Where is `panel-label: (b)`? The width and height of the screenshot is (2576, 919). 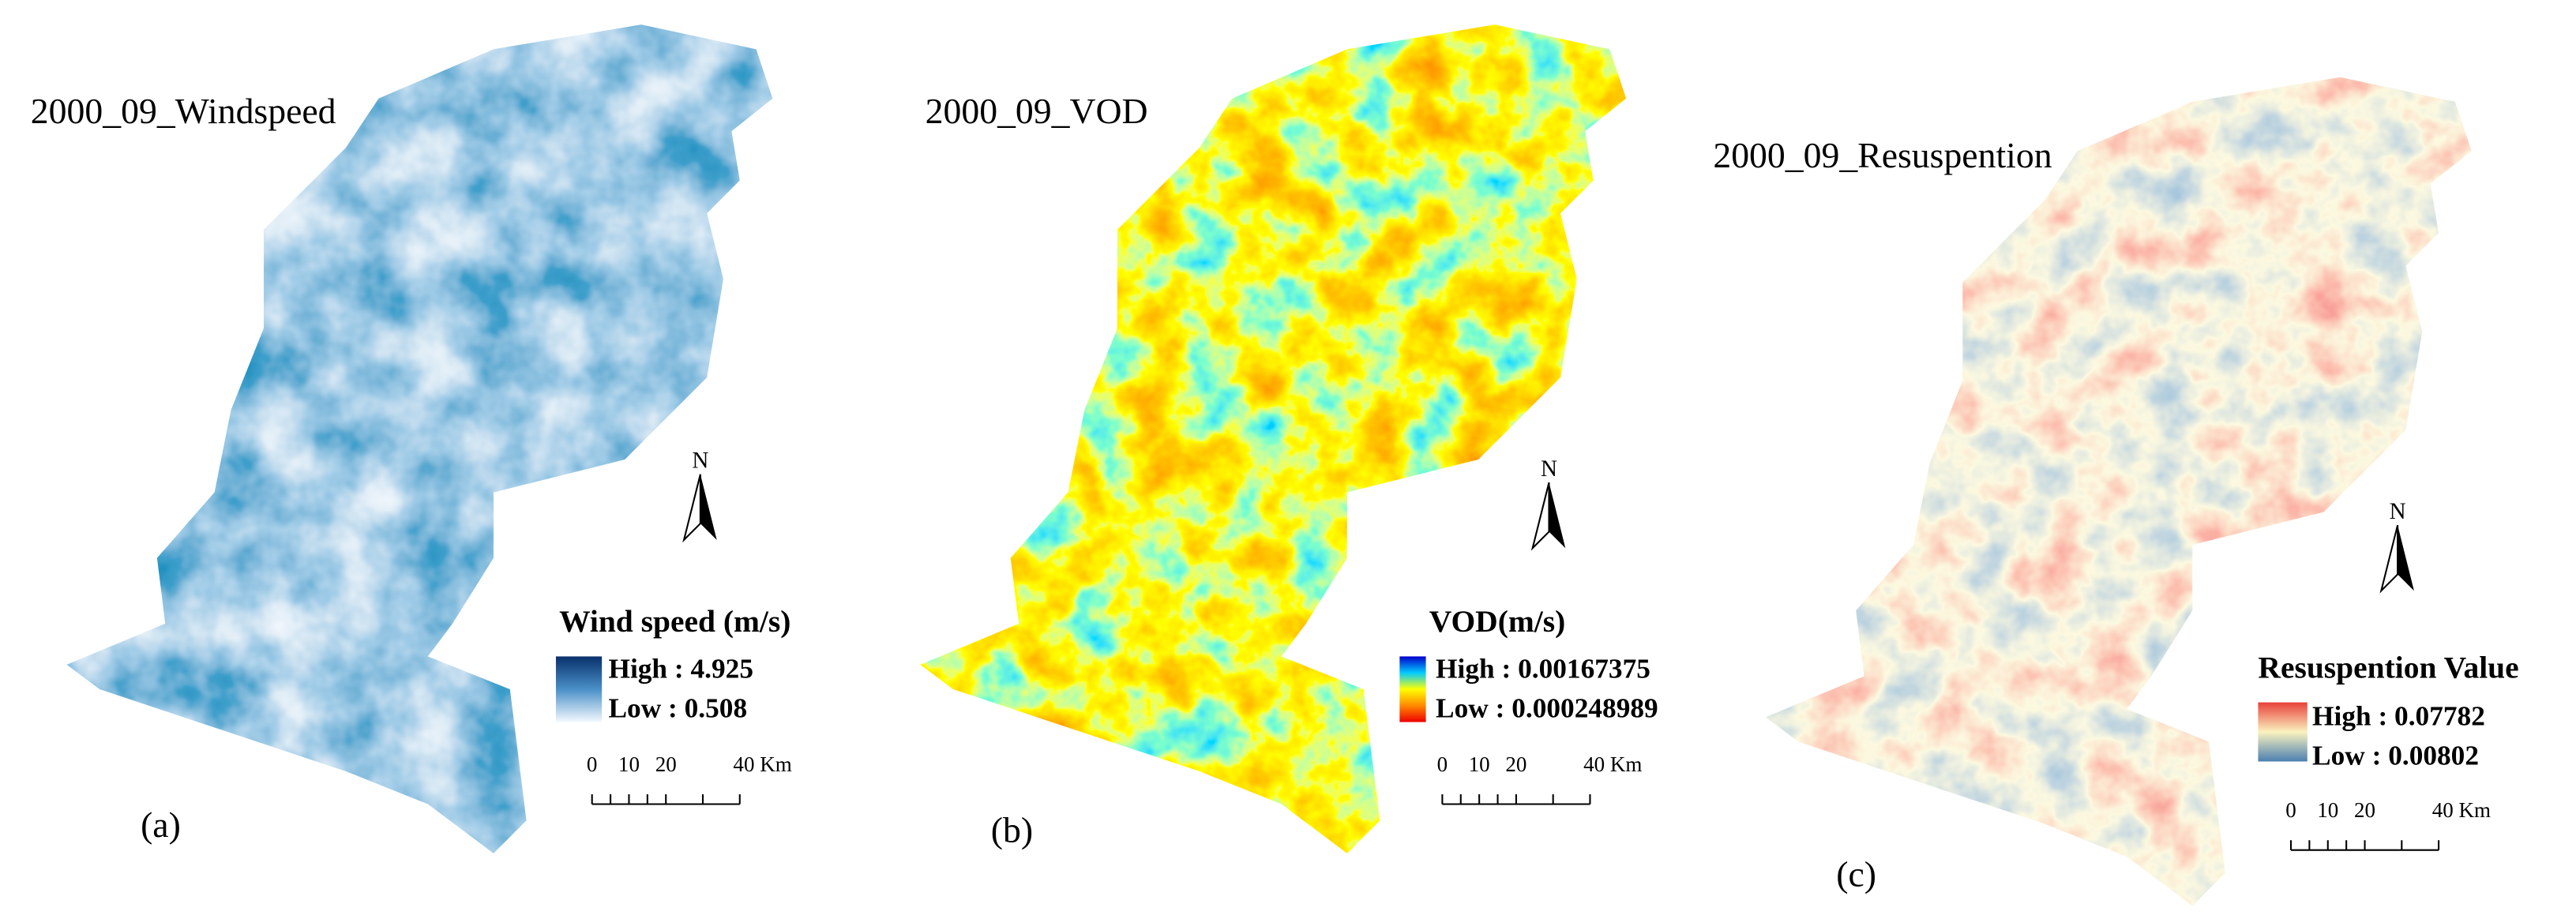 panel-label: (b) is located at coordinates (1012, 829).